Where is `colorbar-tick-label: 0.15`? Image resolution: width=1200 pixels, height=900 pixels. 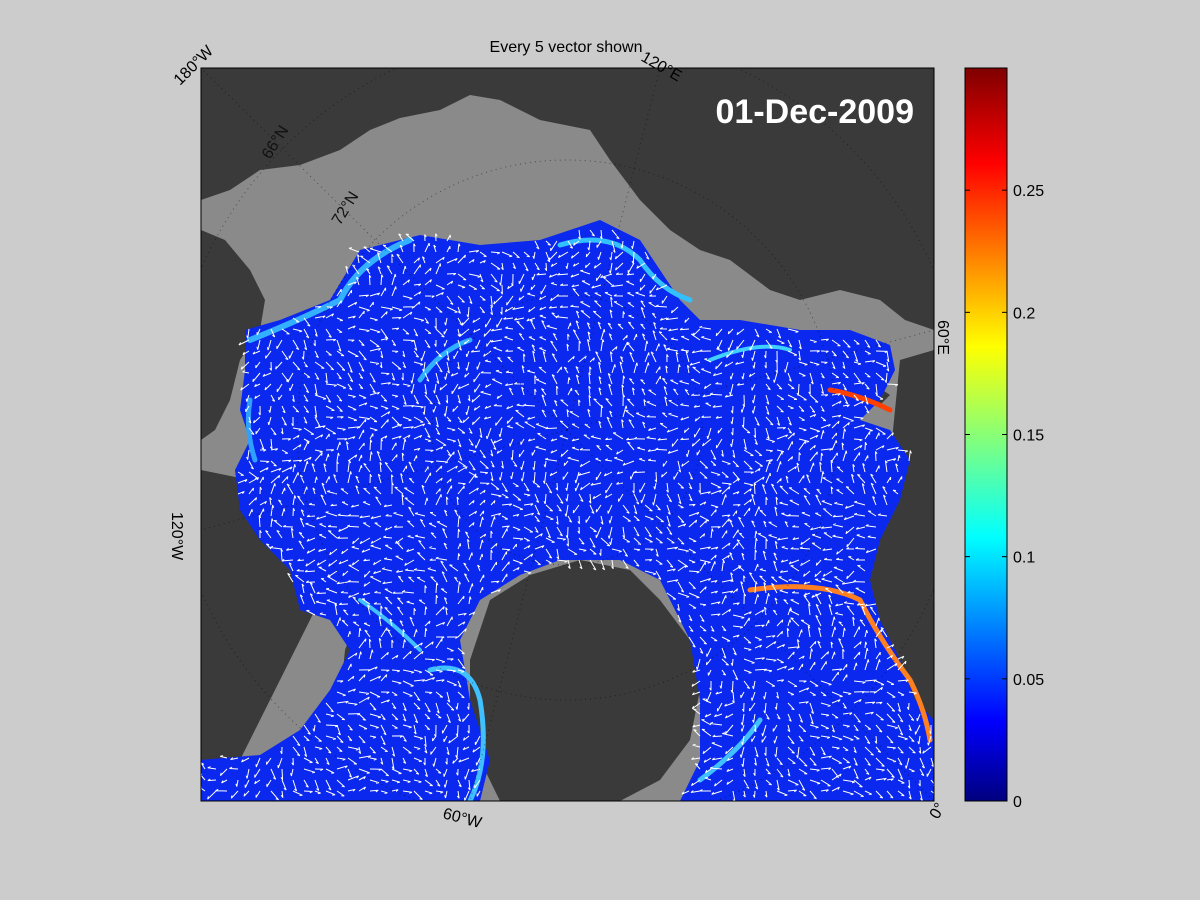 colorbar-tick-label: 0.15 is located at coordinates (1028, 436).